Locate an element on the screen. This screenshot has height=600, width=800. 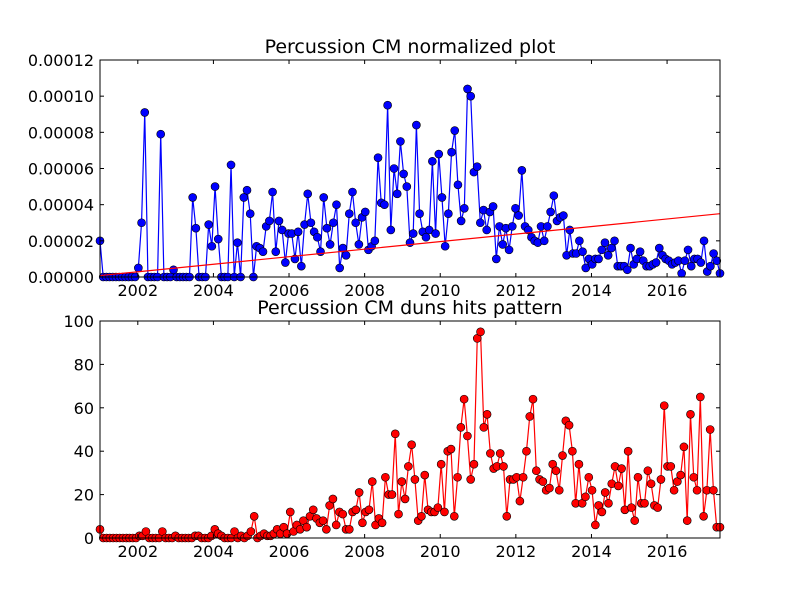
bottom-chart-title: Percussion CM duns hits pattern is located at coordinates (409, 308).